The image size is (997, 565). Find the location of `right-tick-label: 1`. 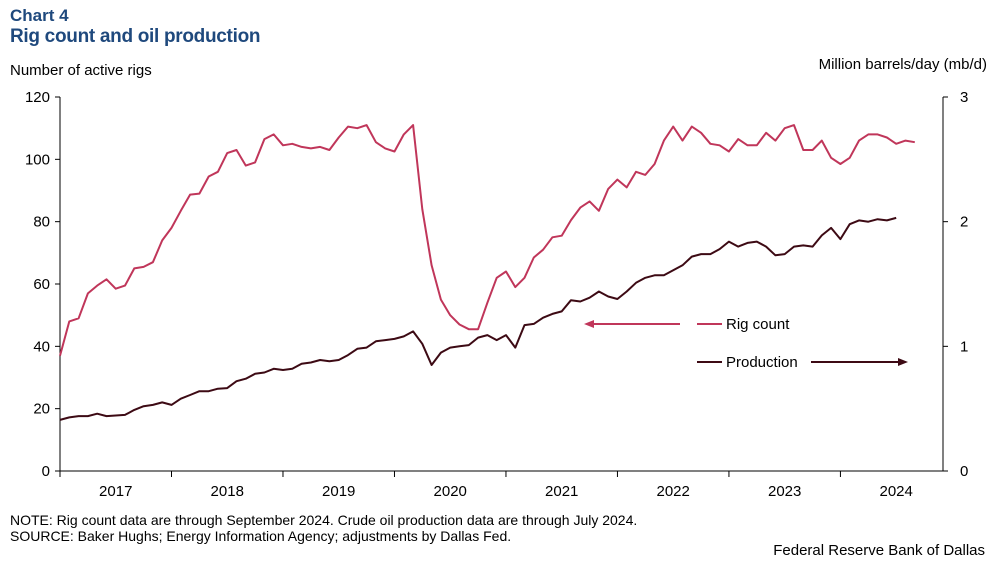

right-tick-label: 1 is located at coordinates (964, 346).